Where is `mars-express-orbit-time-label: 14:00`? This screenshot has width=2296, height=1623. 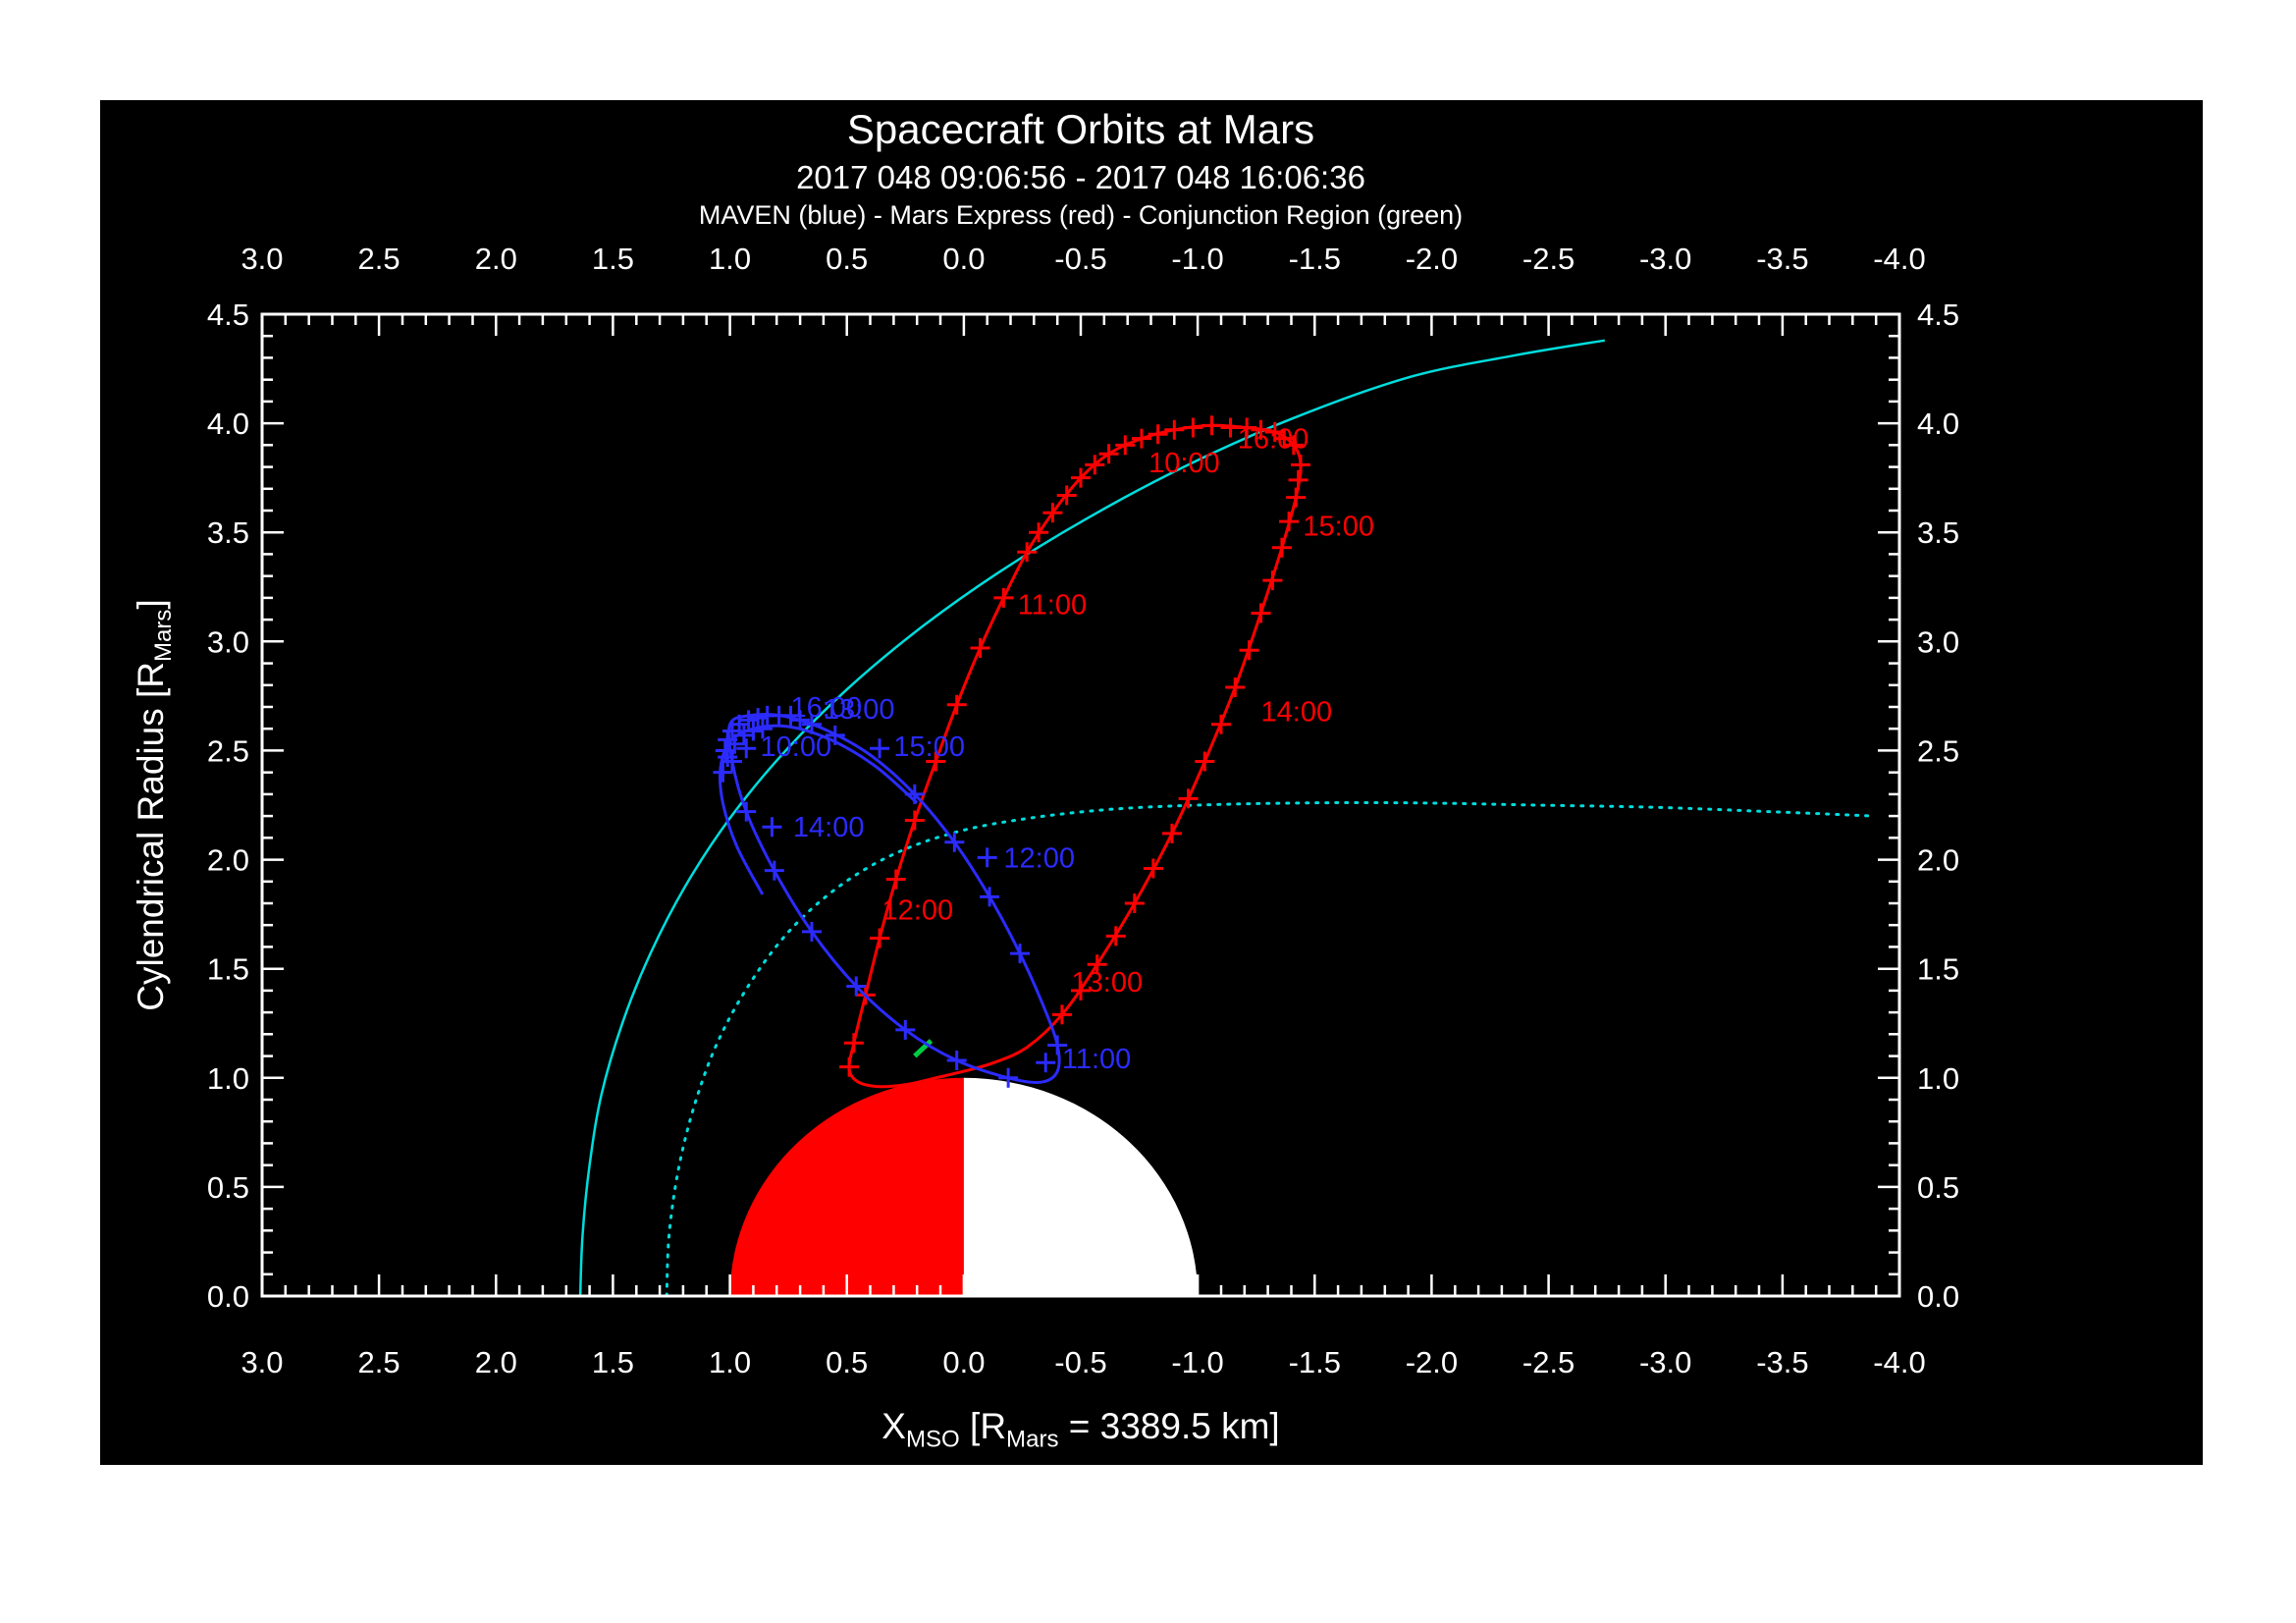 mars-express-orbit-time-label: 14:00 is located at coordinates (1297, 712).